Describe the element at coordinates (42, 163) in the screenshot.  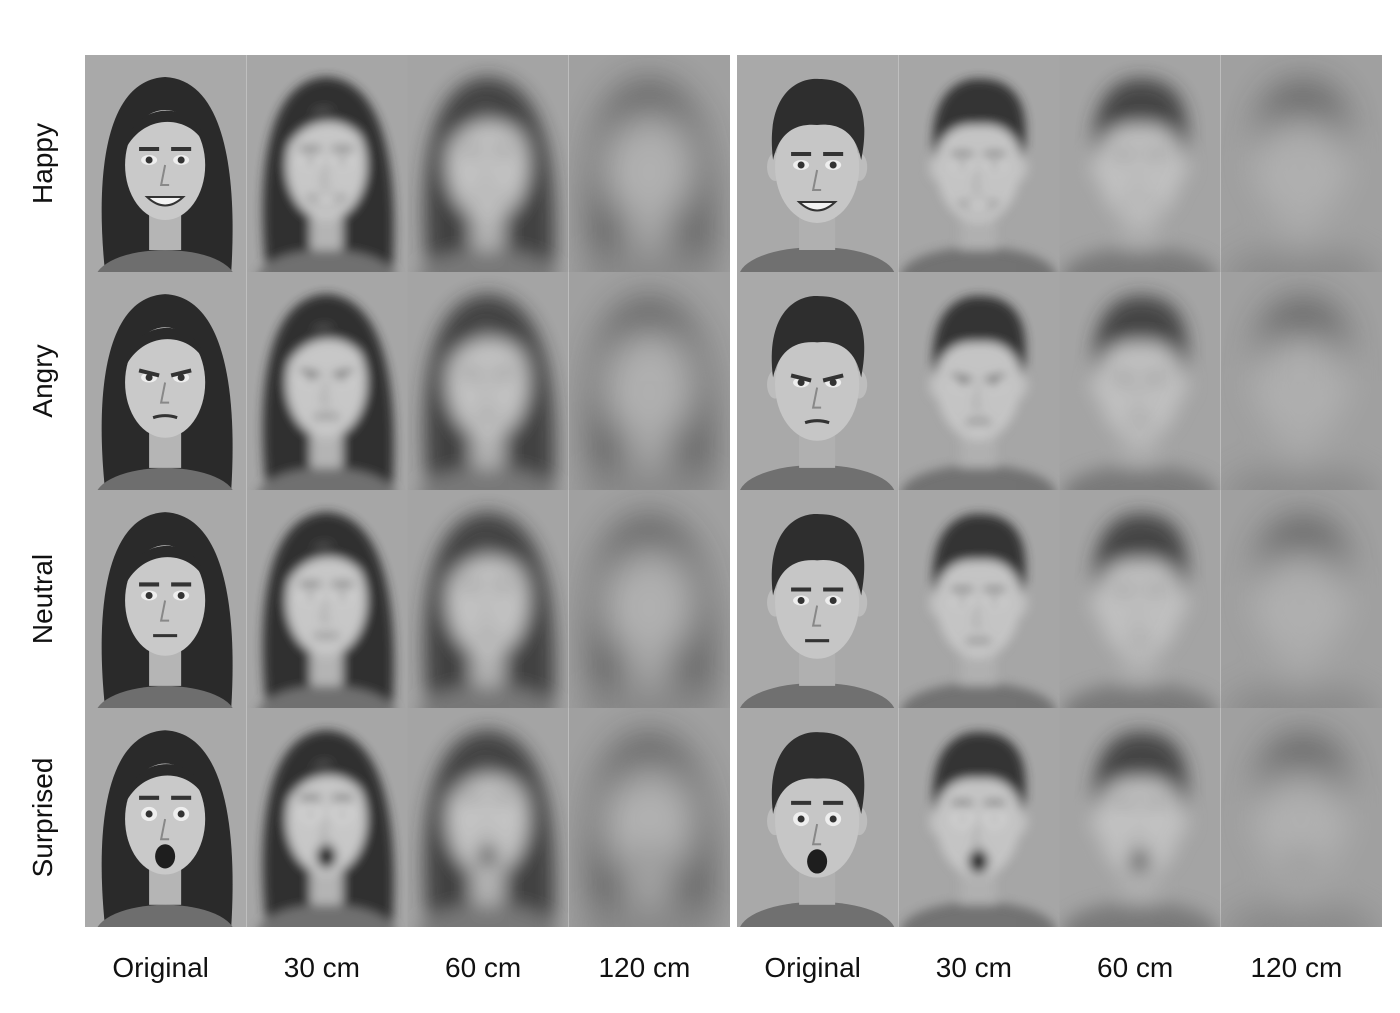
I see `row-label: Happy` at that location.